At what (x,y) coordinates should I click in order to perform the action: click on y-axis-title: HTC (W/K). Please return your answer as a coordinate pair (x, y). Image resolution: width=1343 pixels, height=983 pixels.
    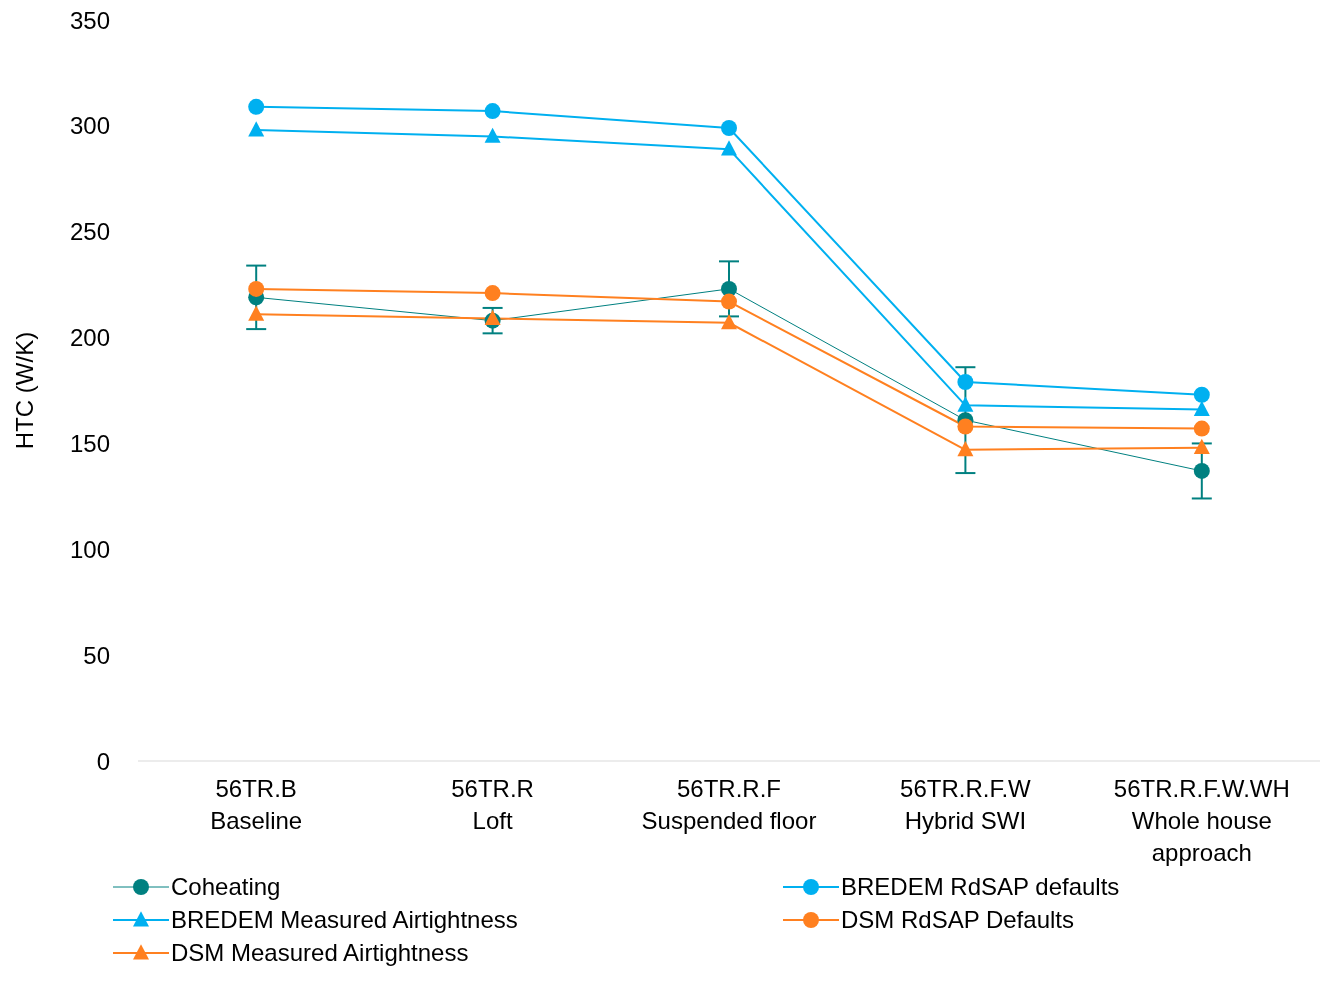
    Looking at the image, I should click on (24, 390).